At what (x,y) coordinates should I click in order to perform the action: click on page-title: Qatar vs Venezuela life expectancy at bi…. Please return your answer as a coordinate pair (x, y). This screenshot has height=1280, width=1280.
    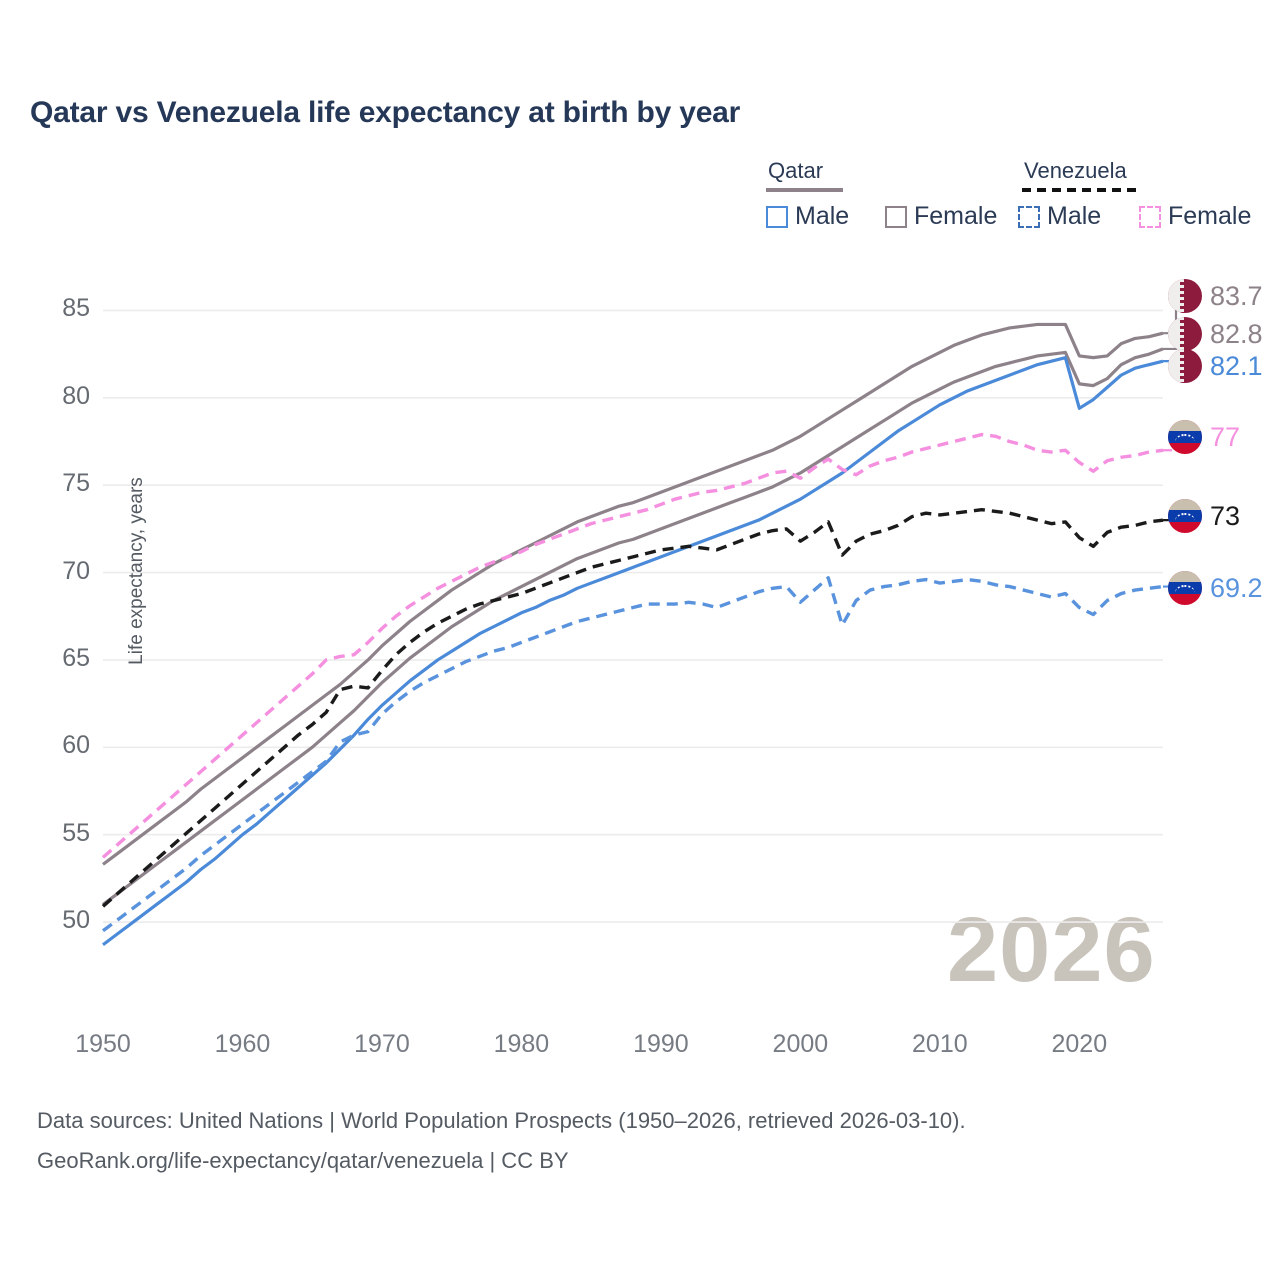
    Looking at the image, I should click on (385, 112).